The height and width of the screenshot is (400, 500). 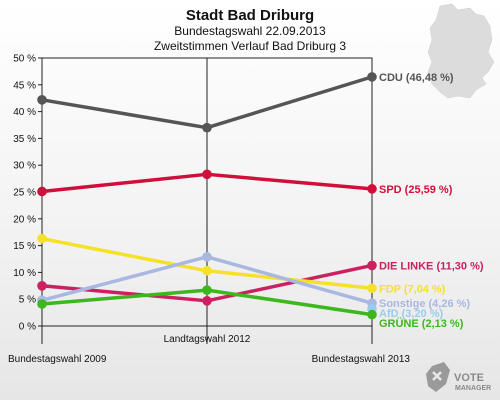 What do you see at coordinates (27, 300) in the screenshot?
I see `y-tick-label: 5 %` at bounding box center [27, 300].